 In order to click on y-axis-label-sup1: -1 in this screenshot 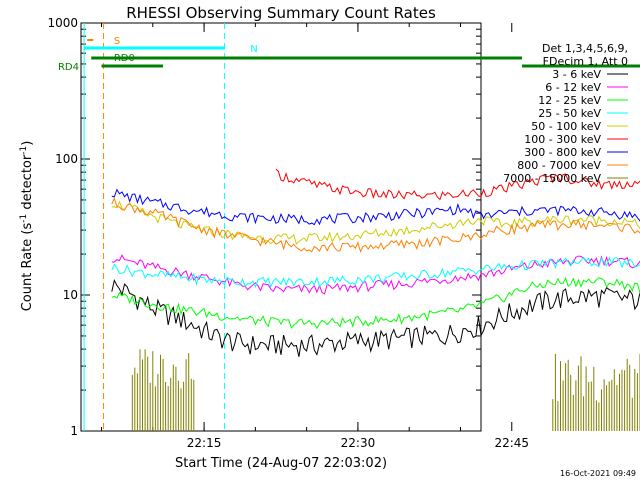, I will do `click(24, 218)`.